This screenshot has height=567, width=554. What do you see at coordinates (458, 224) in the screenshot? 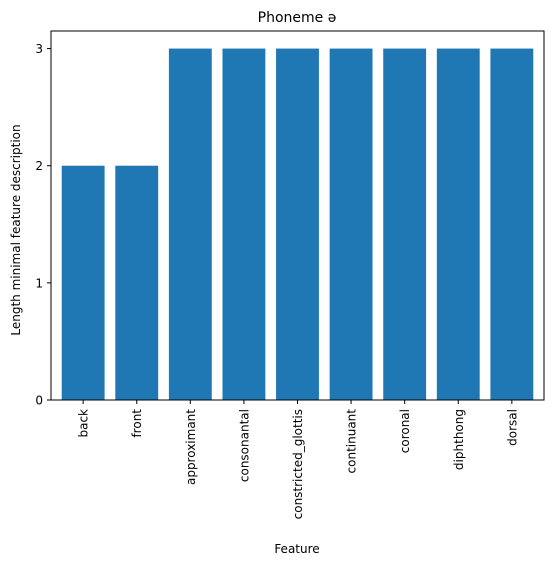
I see `bar-diphthong` at bounding box center [458, 224].